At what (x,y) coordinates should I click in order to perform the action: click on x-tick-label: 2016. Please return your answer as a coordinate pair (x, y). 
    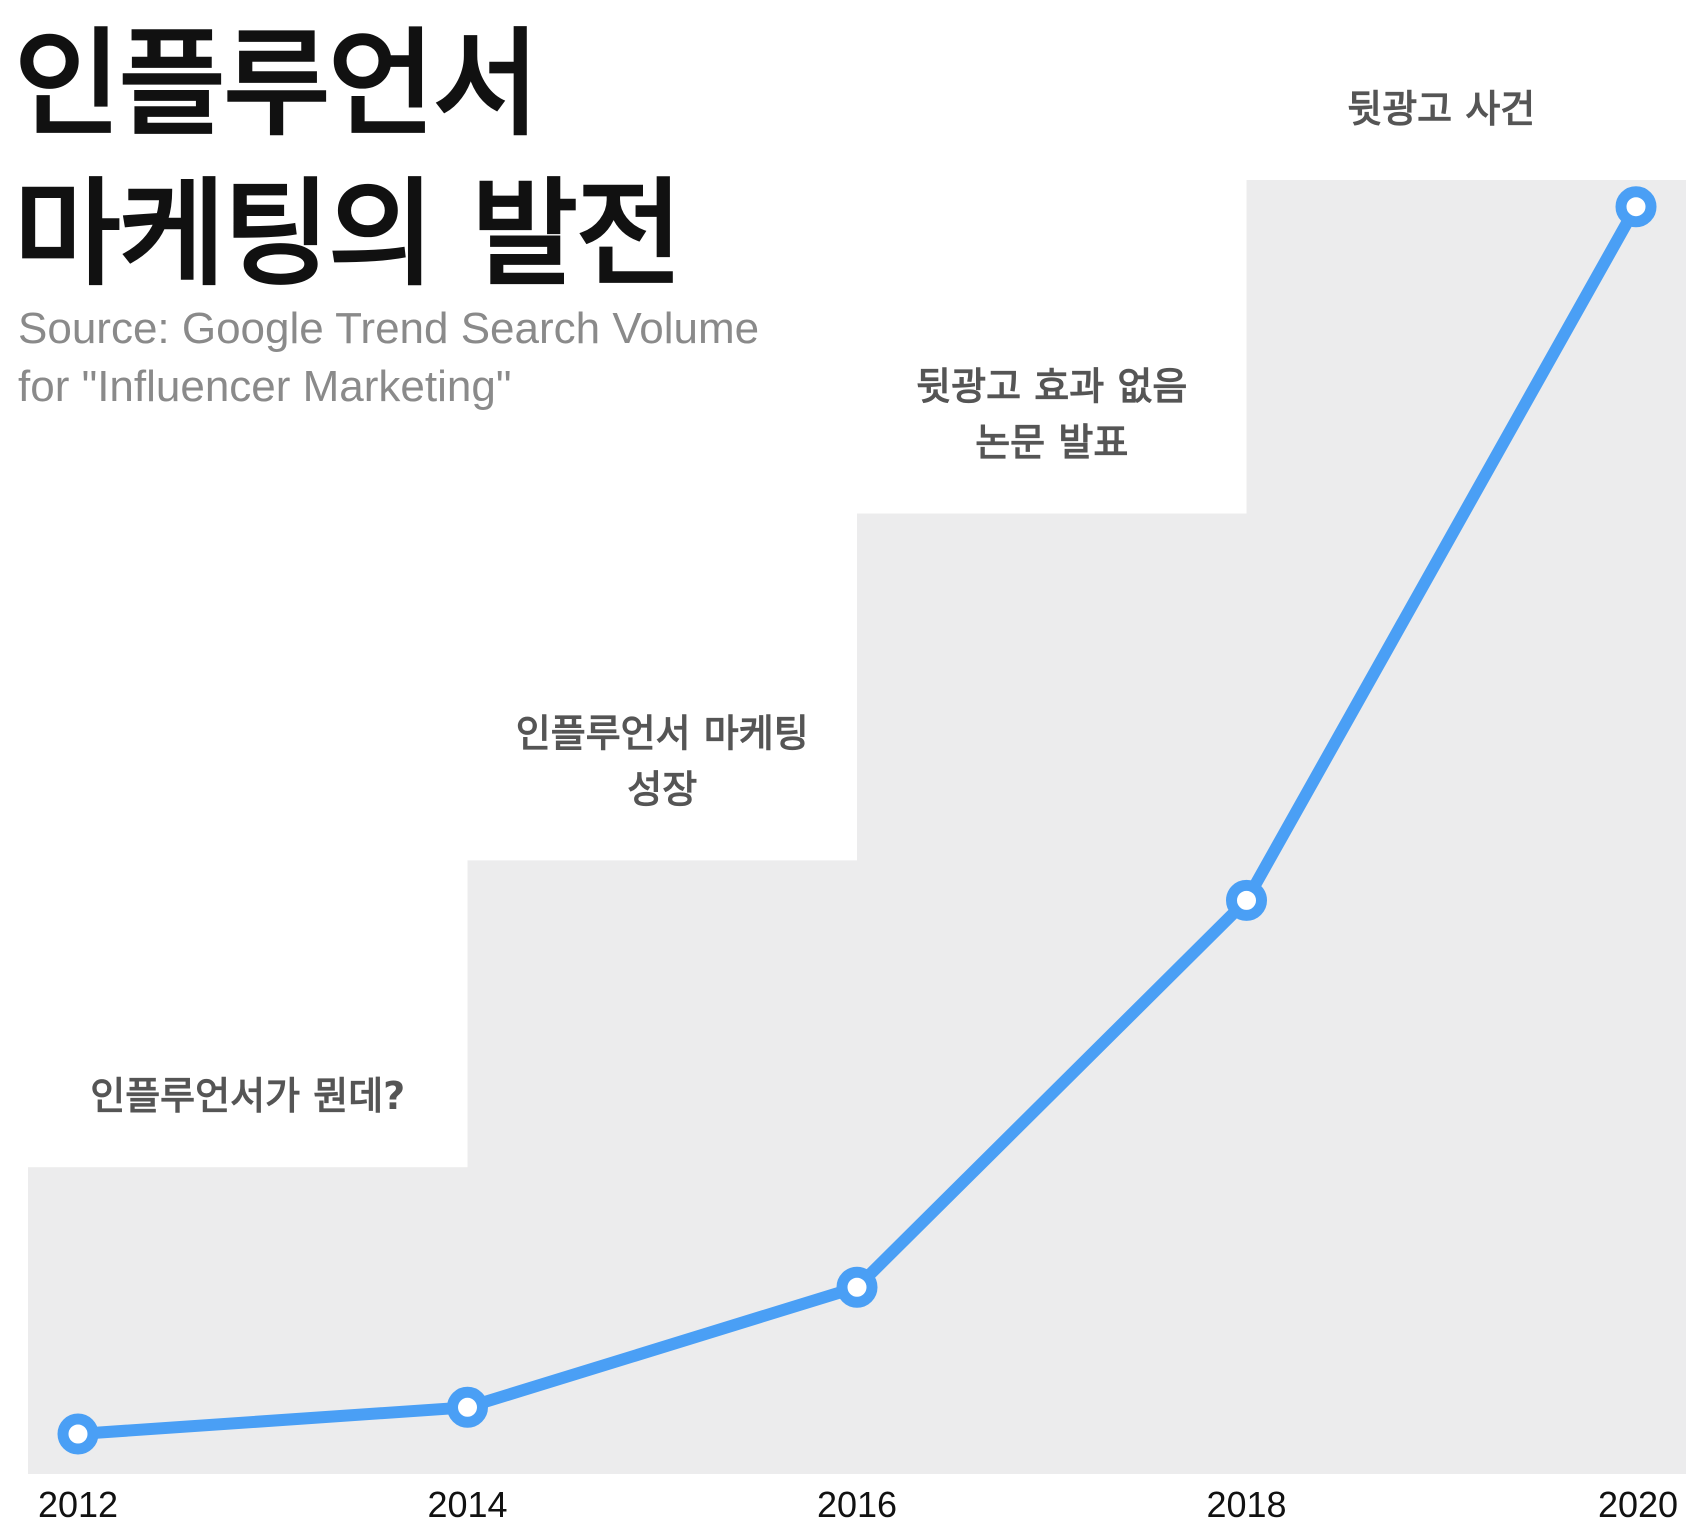
    Looking at the image, I should click on (857, 1504).